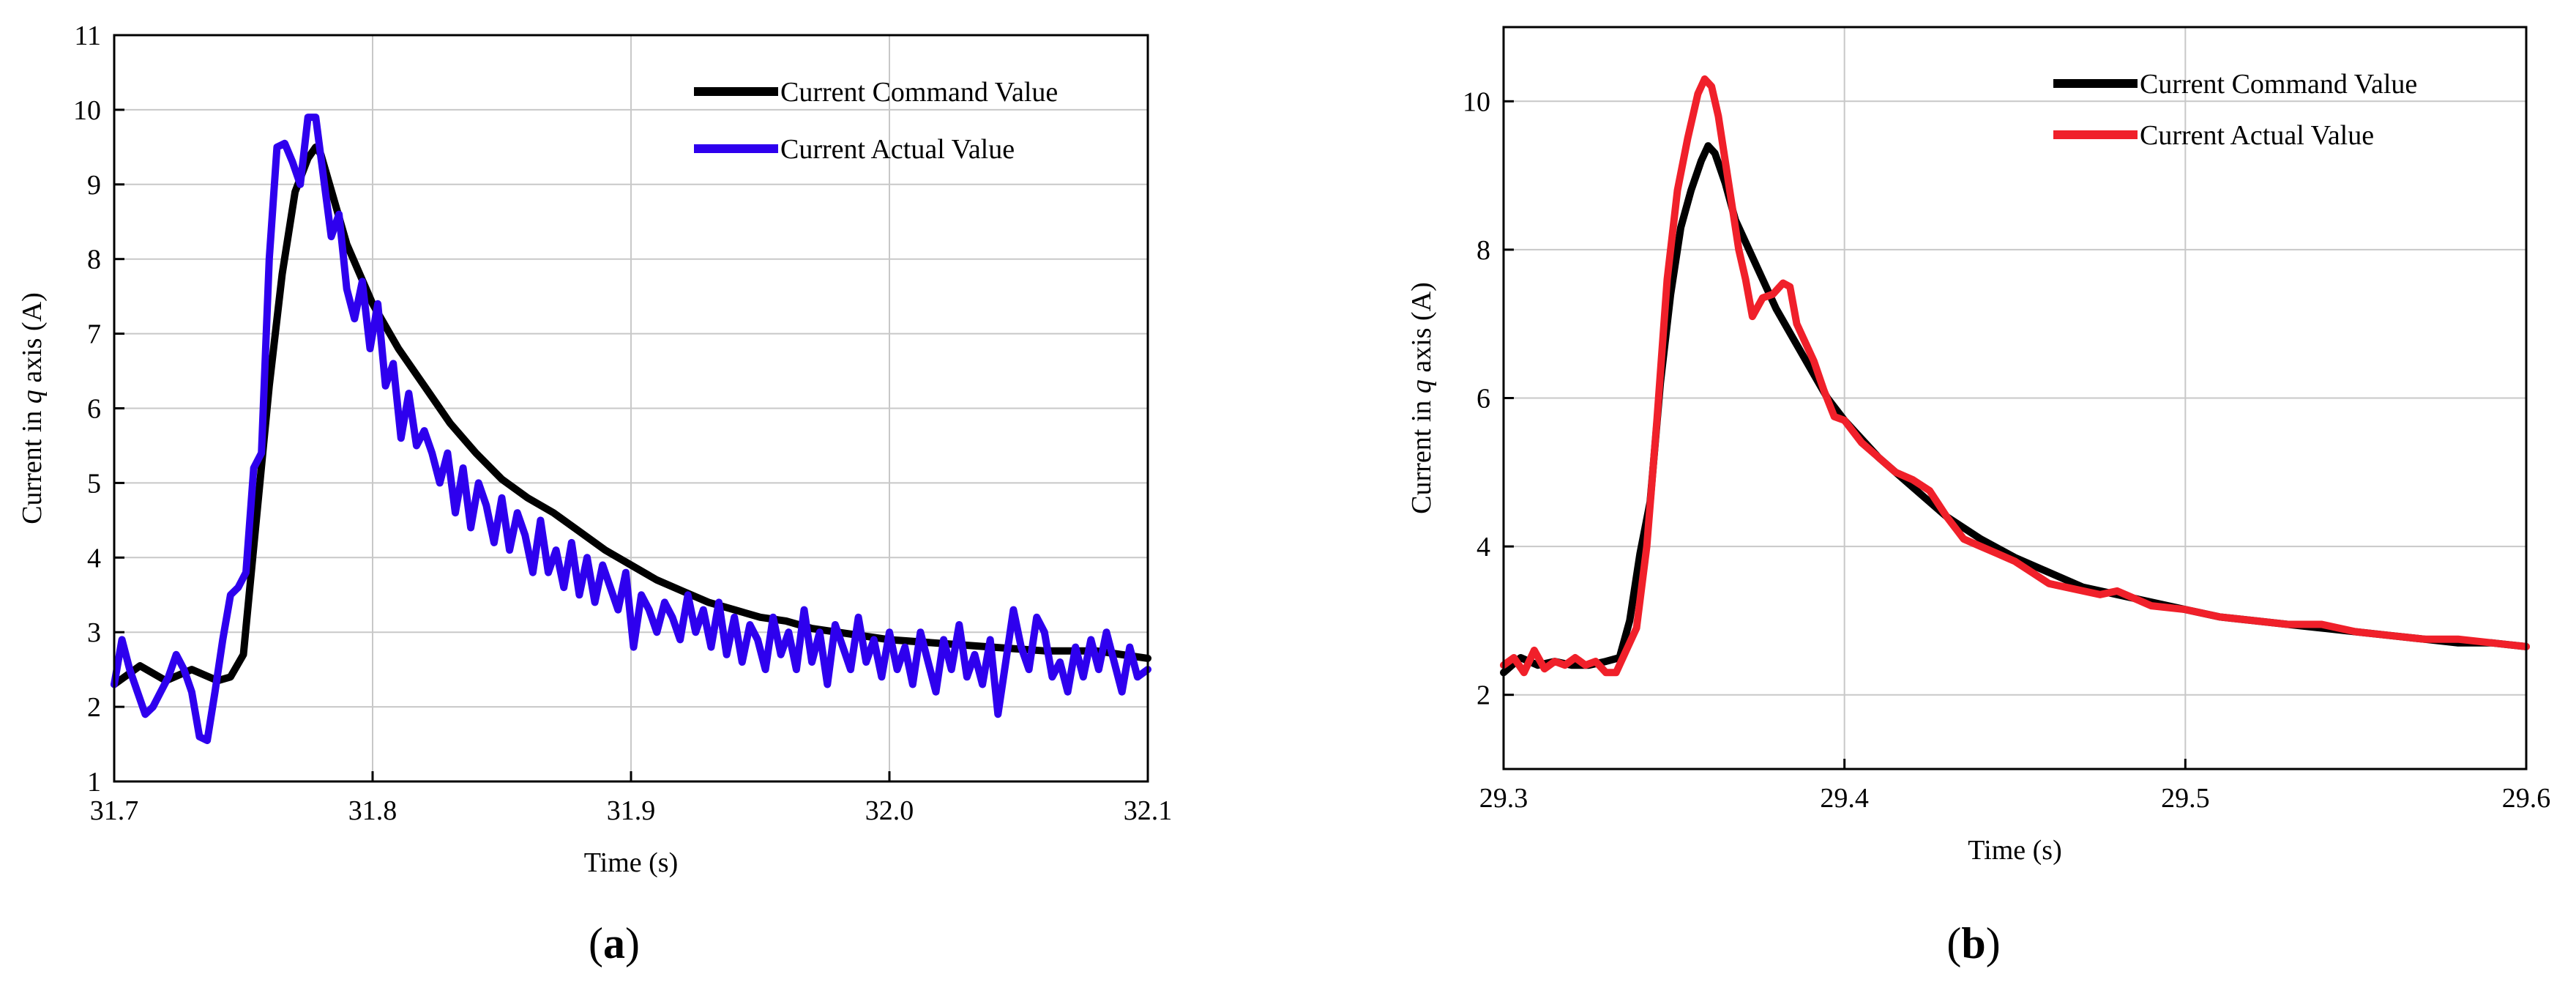 This screenshot has height=988, width=2576. I want to click on panel-b-y-axis-title: Current in q axis (A), so click(1421, 398).